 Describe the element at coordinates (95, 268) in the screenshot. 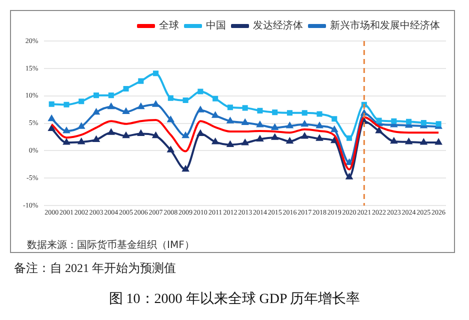

I see `text: 备注：自 2021 年开始为预测值` at that location.